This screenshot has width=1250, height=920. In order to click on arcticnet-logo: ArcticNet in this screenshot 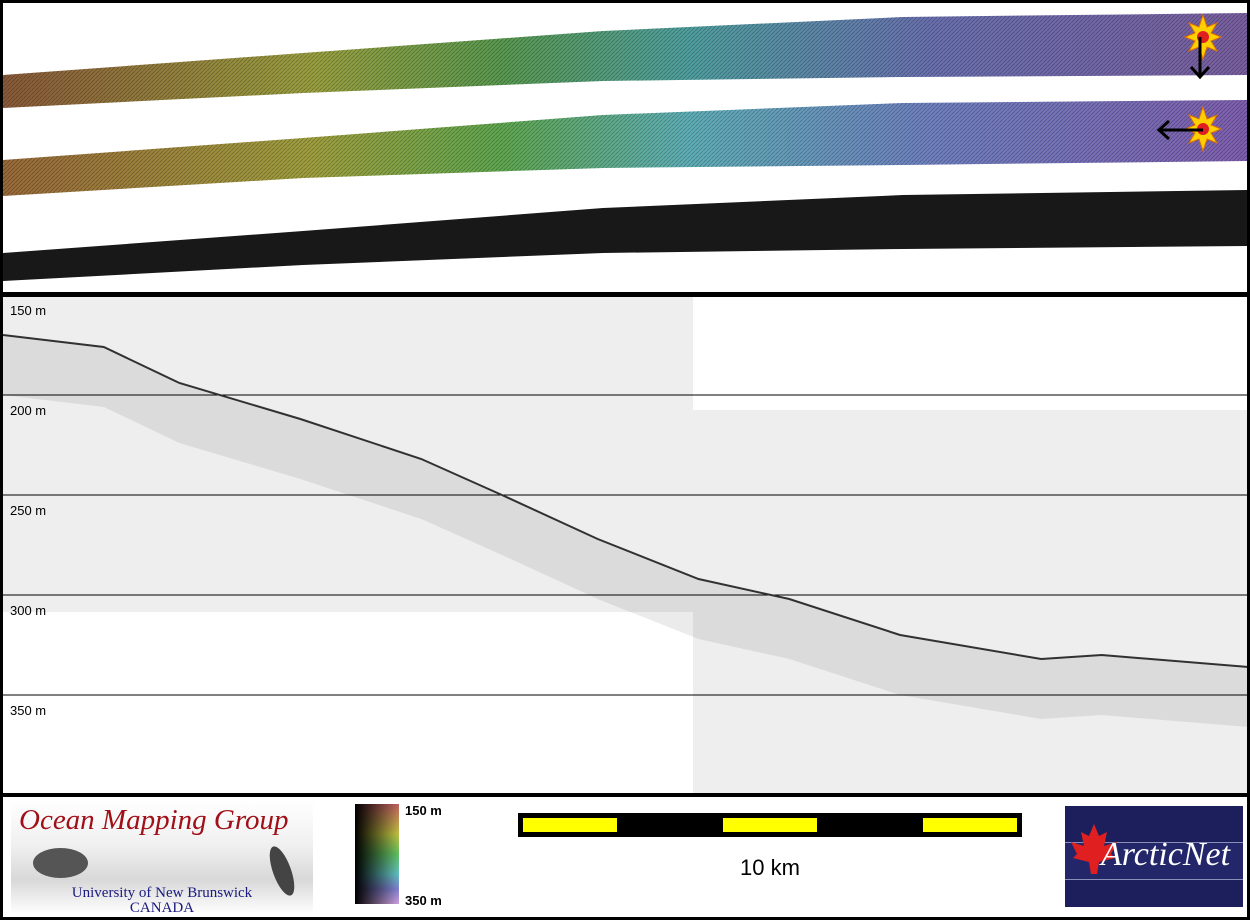, I will do `click(1154, 856)`.